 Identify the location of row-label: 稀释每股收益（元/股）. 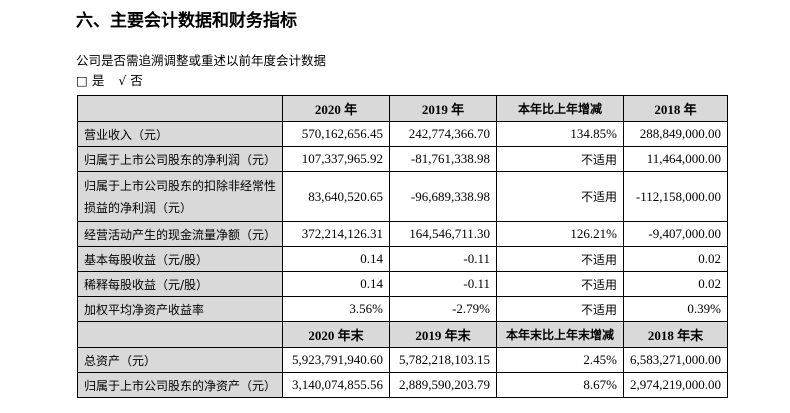
(180, 284).